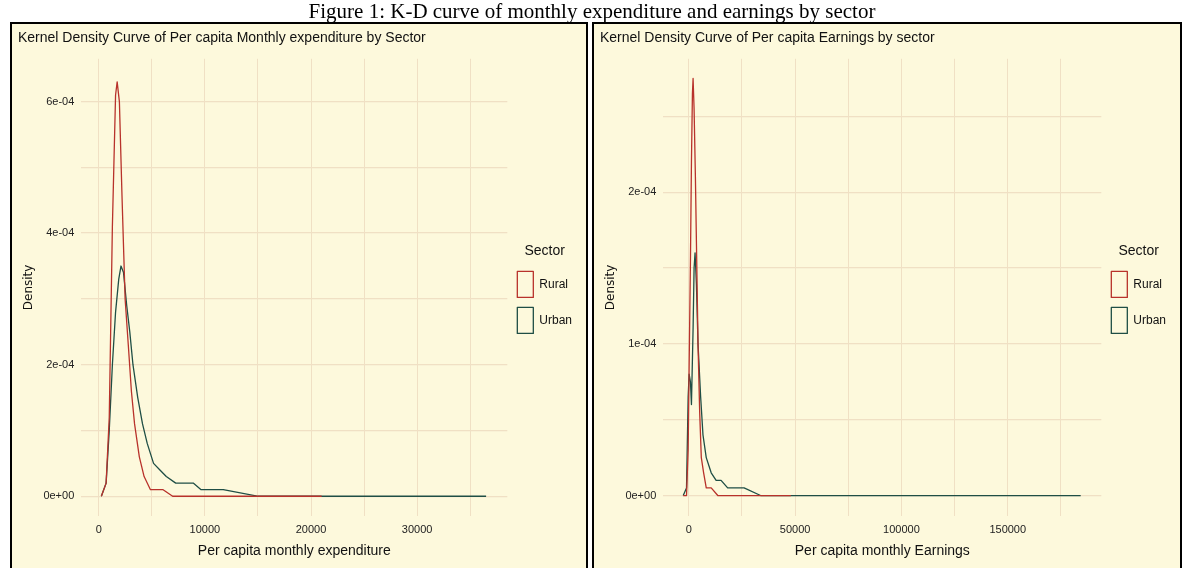 This screenshot has height=568, width=1184. What do you see at coordinates (767, 37) in the screenshot?
I see `chart-title: Kernel Density Curve of Per capita Earnings by sector` at bounding box center [767, 37].